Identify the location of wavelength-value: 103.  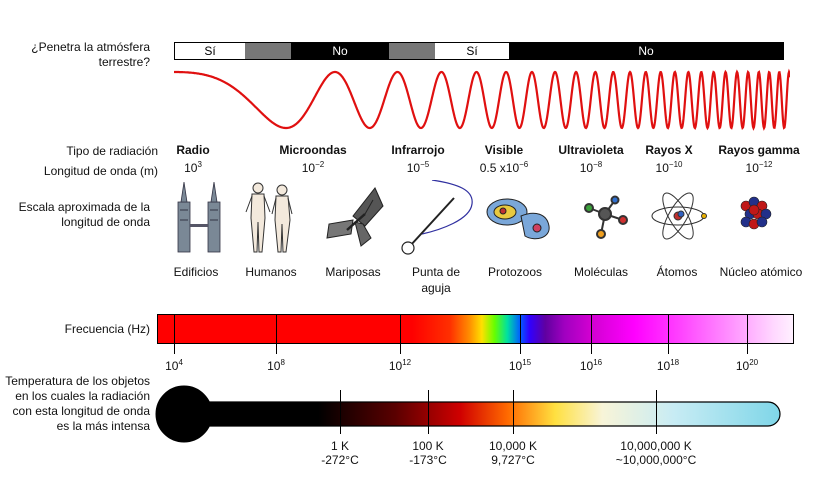
(193, 167).